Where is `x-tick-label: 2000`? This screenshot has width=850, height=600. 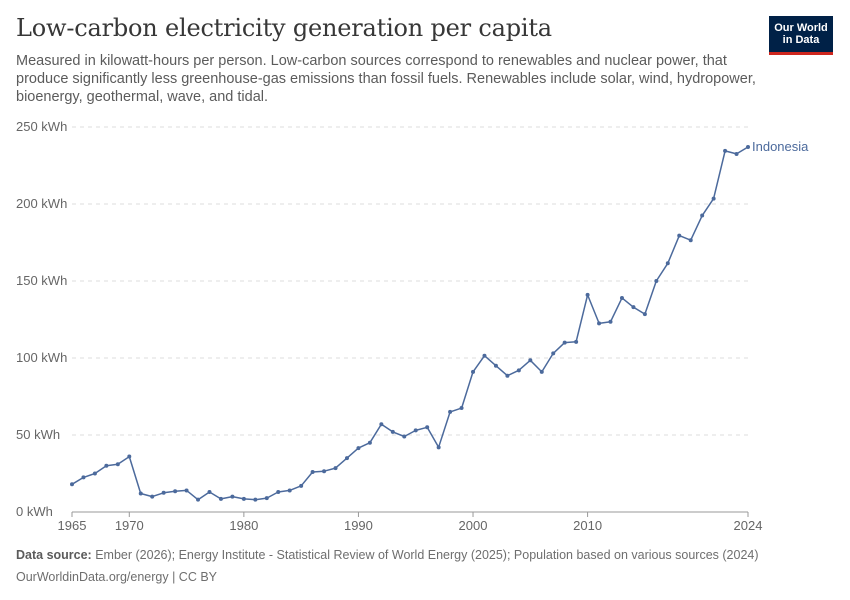
x-tick-label: 2000 is located at coordinates (473, 525).